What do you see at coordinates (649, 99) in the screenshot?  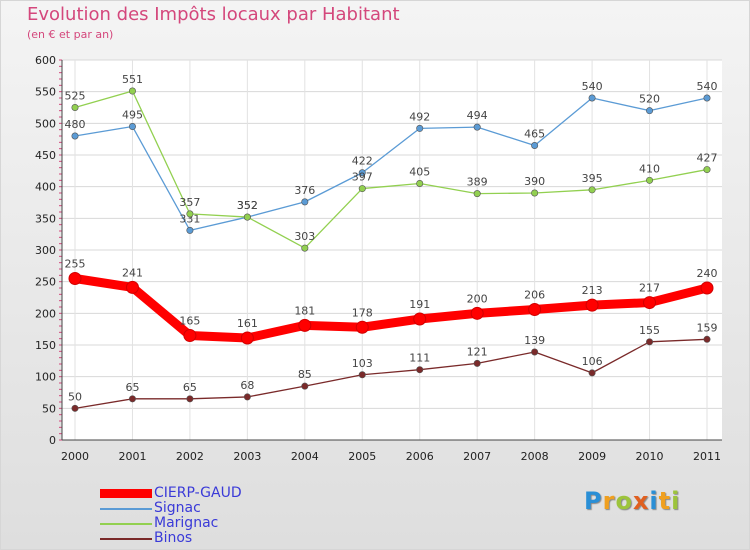 I see `data-label: 520` at bounding box center [649, 99].